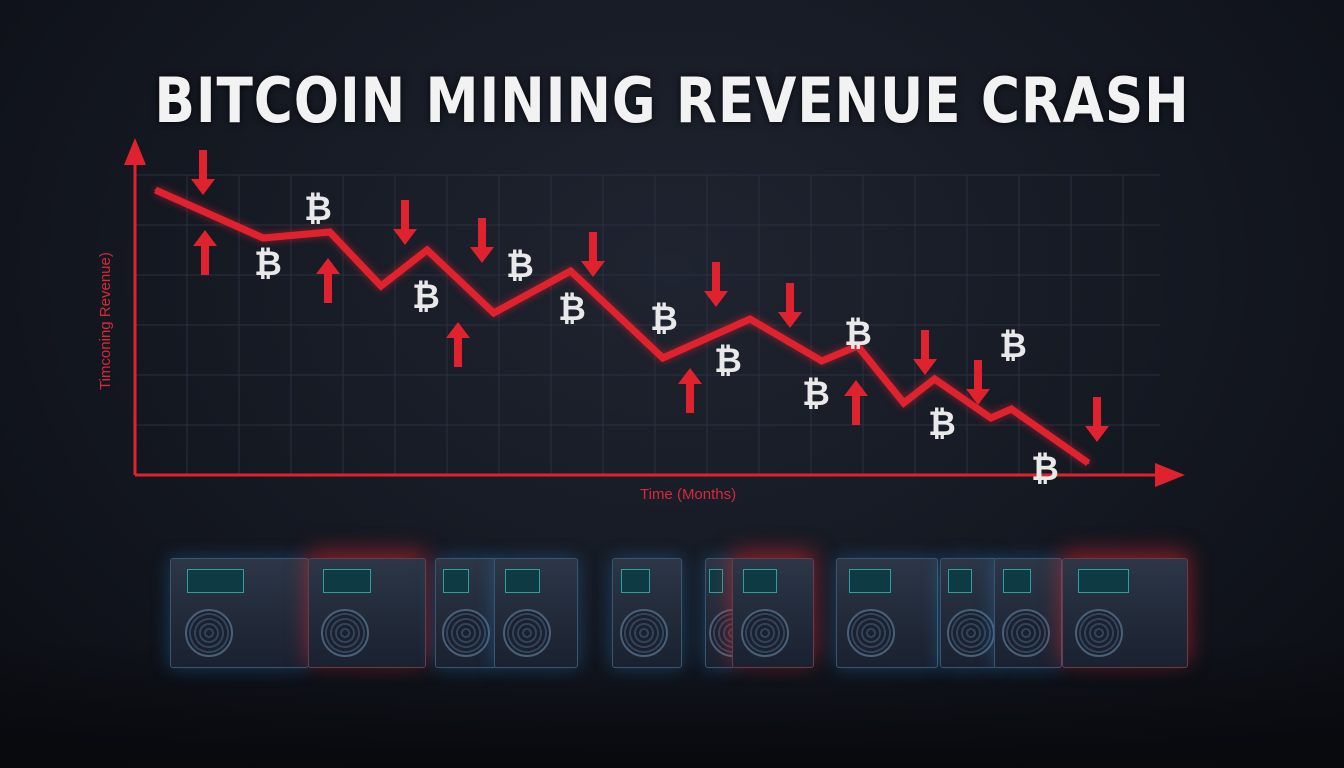 This screenshot has height=768, width=1344. Describe the element at coordinates (688, 494) in the screenshot. I see `x-axis-label: Time (Months)` at that location.